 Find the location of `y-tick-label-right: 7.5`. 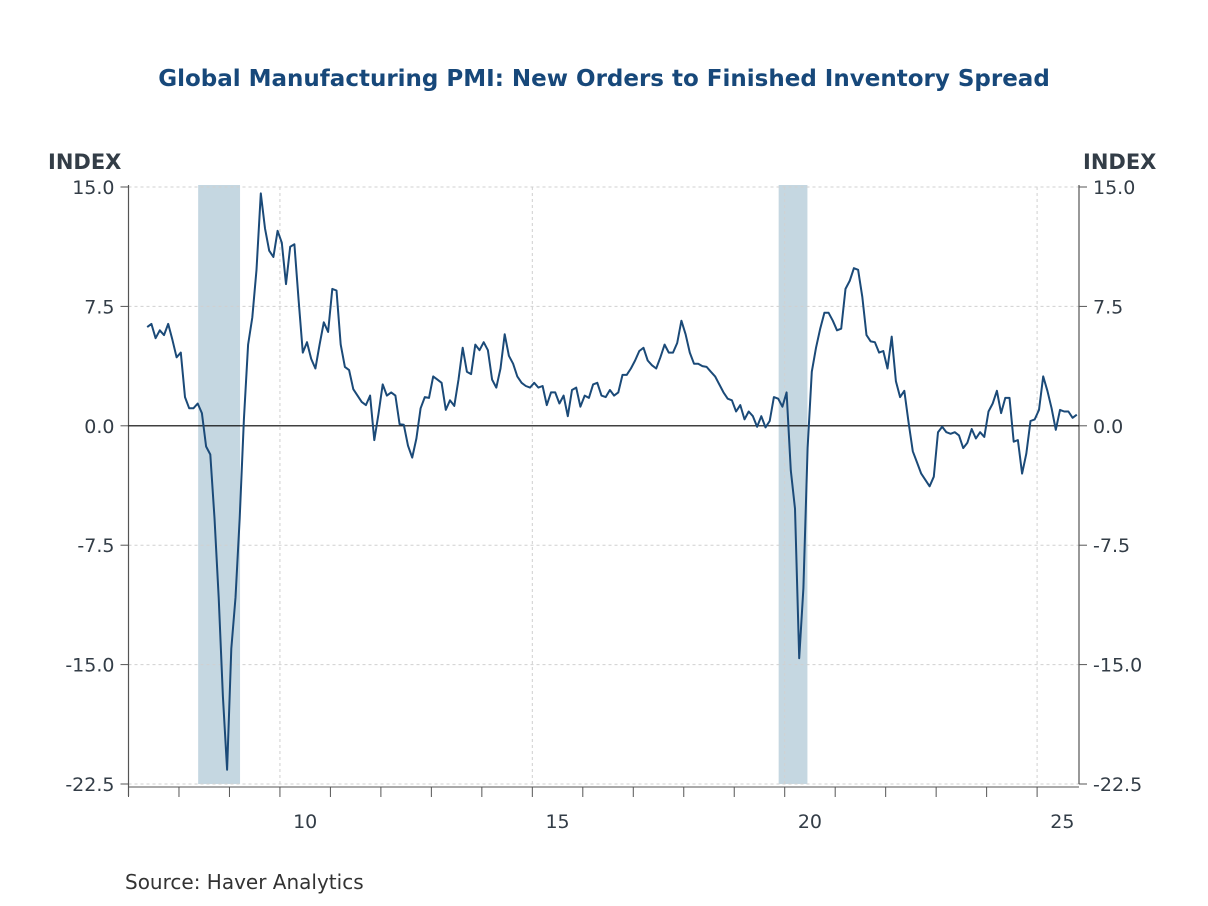

y-tick-label-right: 7.5 is located at coordinates (1108, 307).